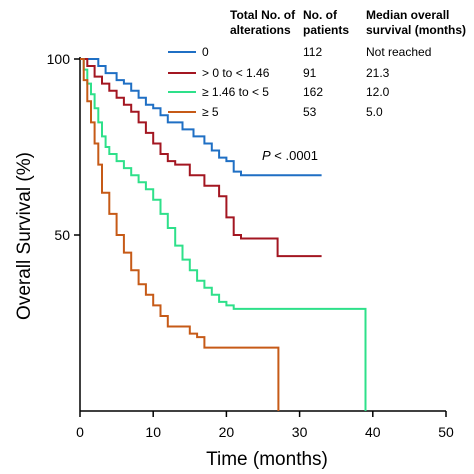 Image resolution: width=474 pixels, height=474 pixels. What do you see at coordinates (310, 112) in the screenshot?
I see `legend-patients-count: 53` at bounding box center [310, 112].